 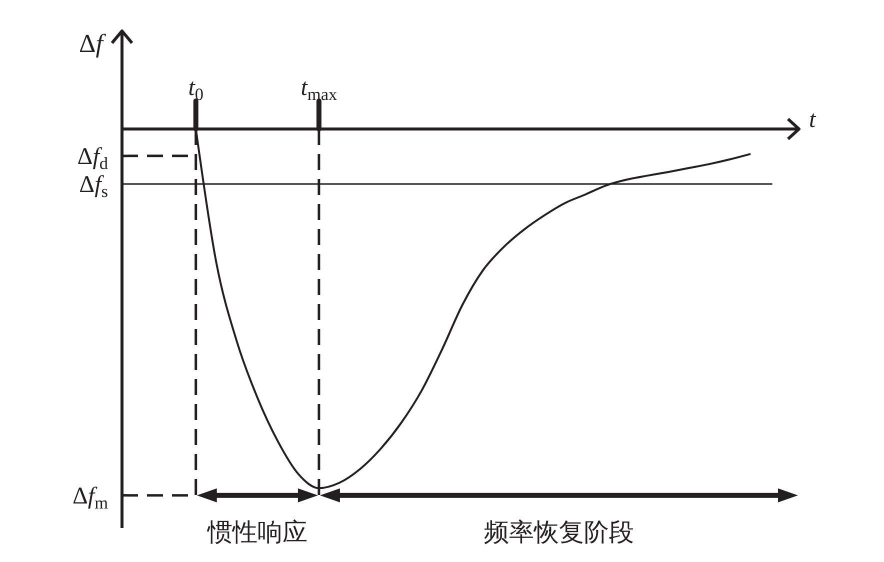 I want to click on ref-line-label: Δf$_{s}$, so click(x=93, y=187).